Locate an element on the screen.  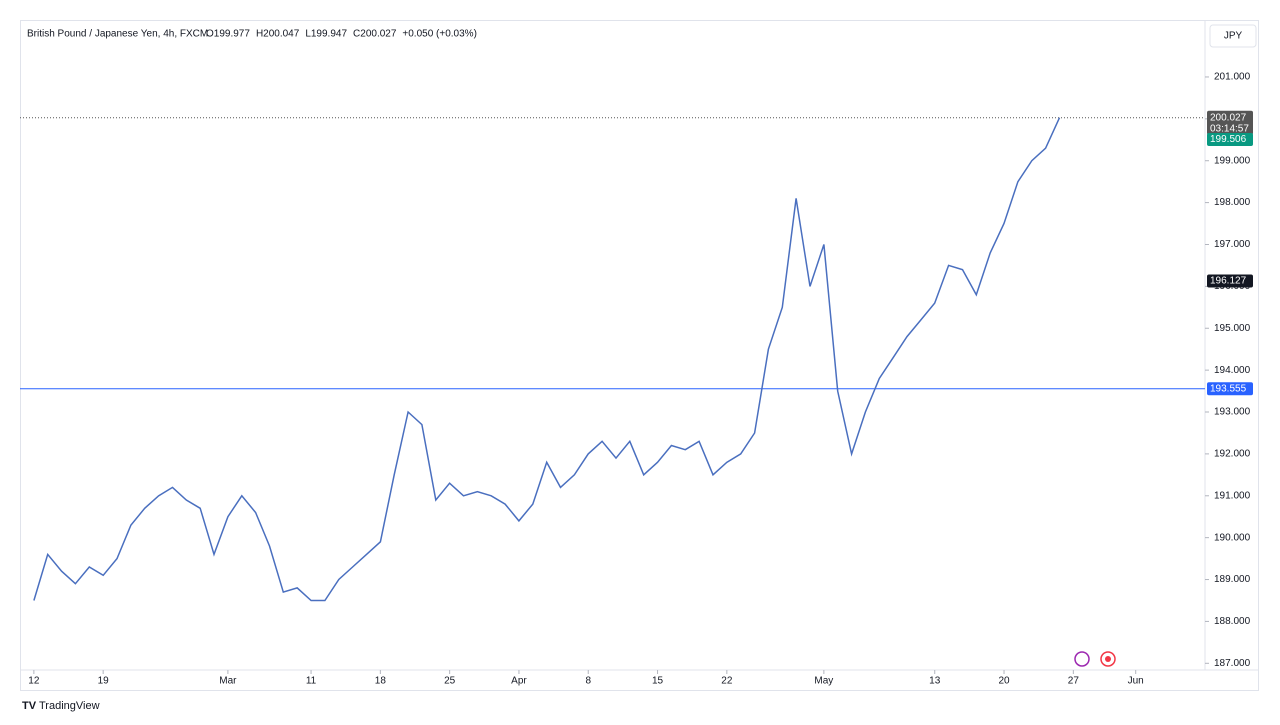
x-tick-label: 8 is located at coordinates (588, 681).